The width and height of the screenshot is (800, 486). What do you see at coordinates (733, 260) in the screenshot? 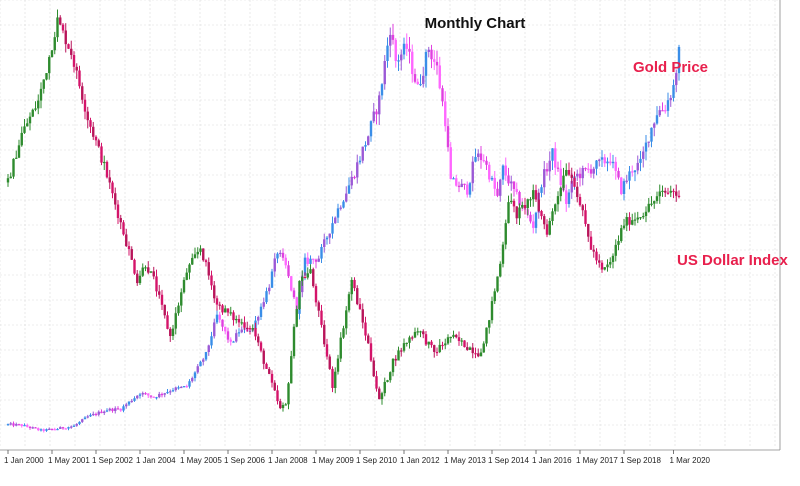
I see `us-dollar-index-label: US Dollar Index` at bounding box center [733, 260].